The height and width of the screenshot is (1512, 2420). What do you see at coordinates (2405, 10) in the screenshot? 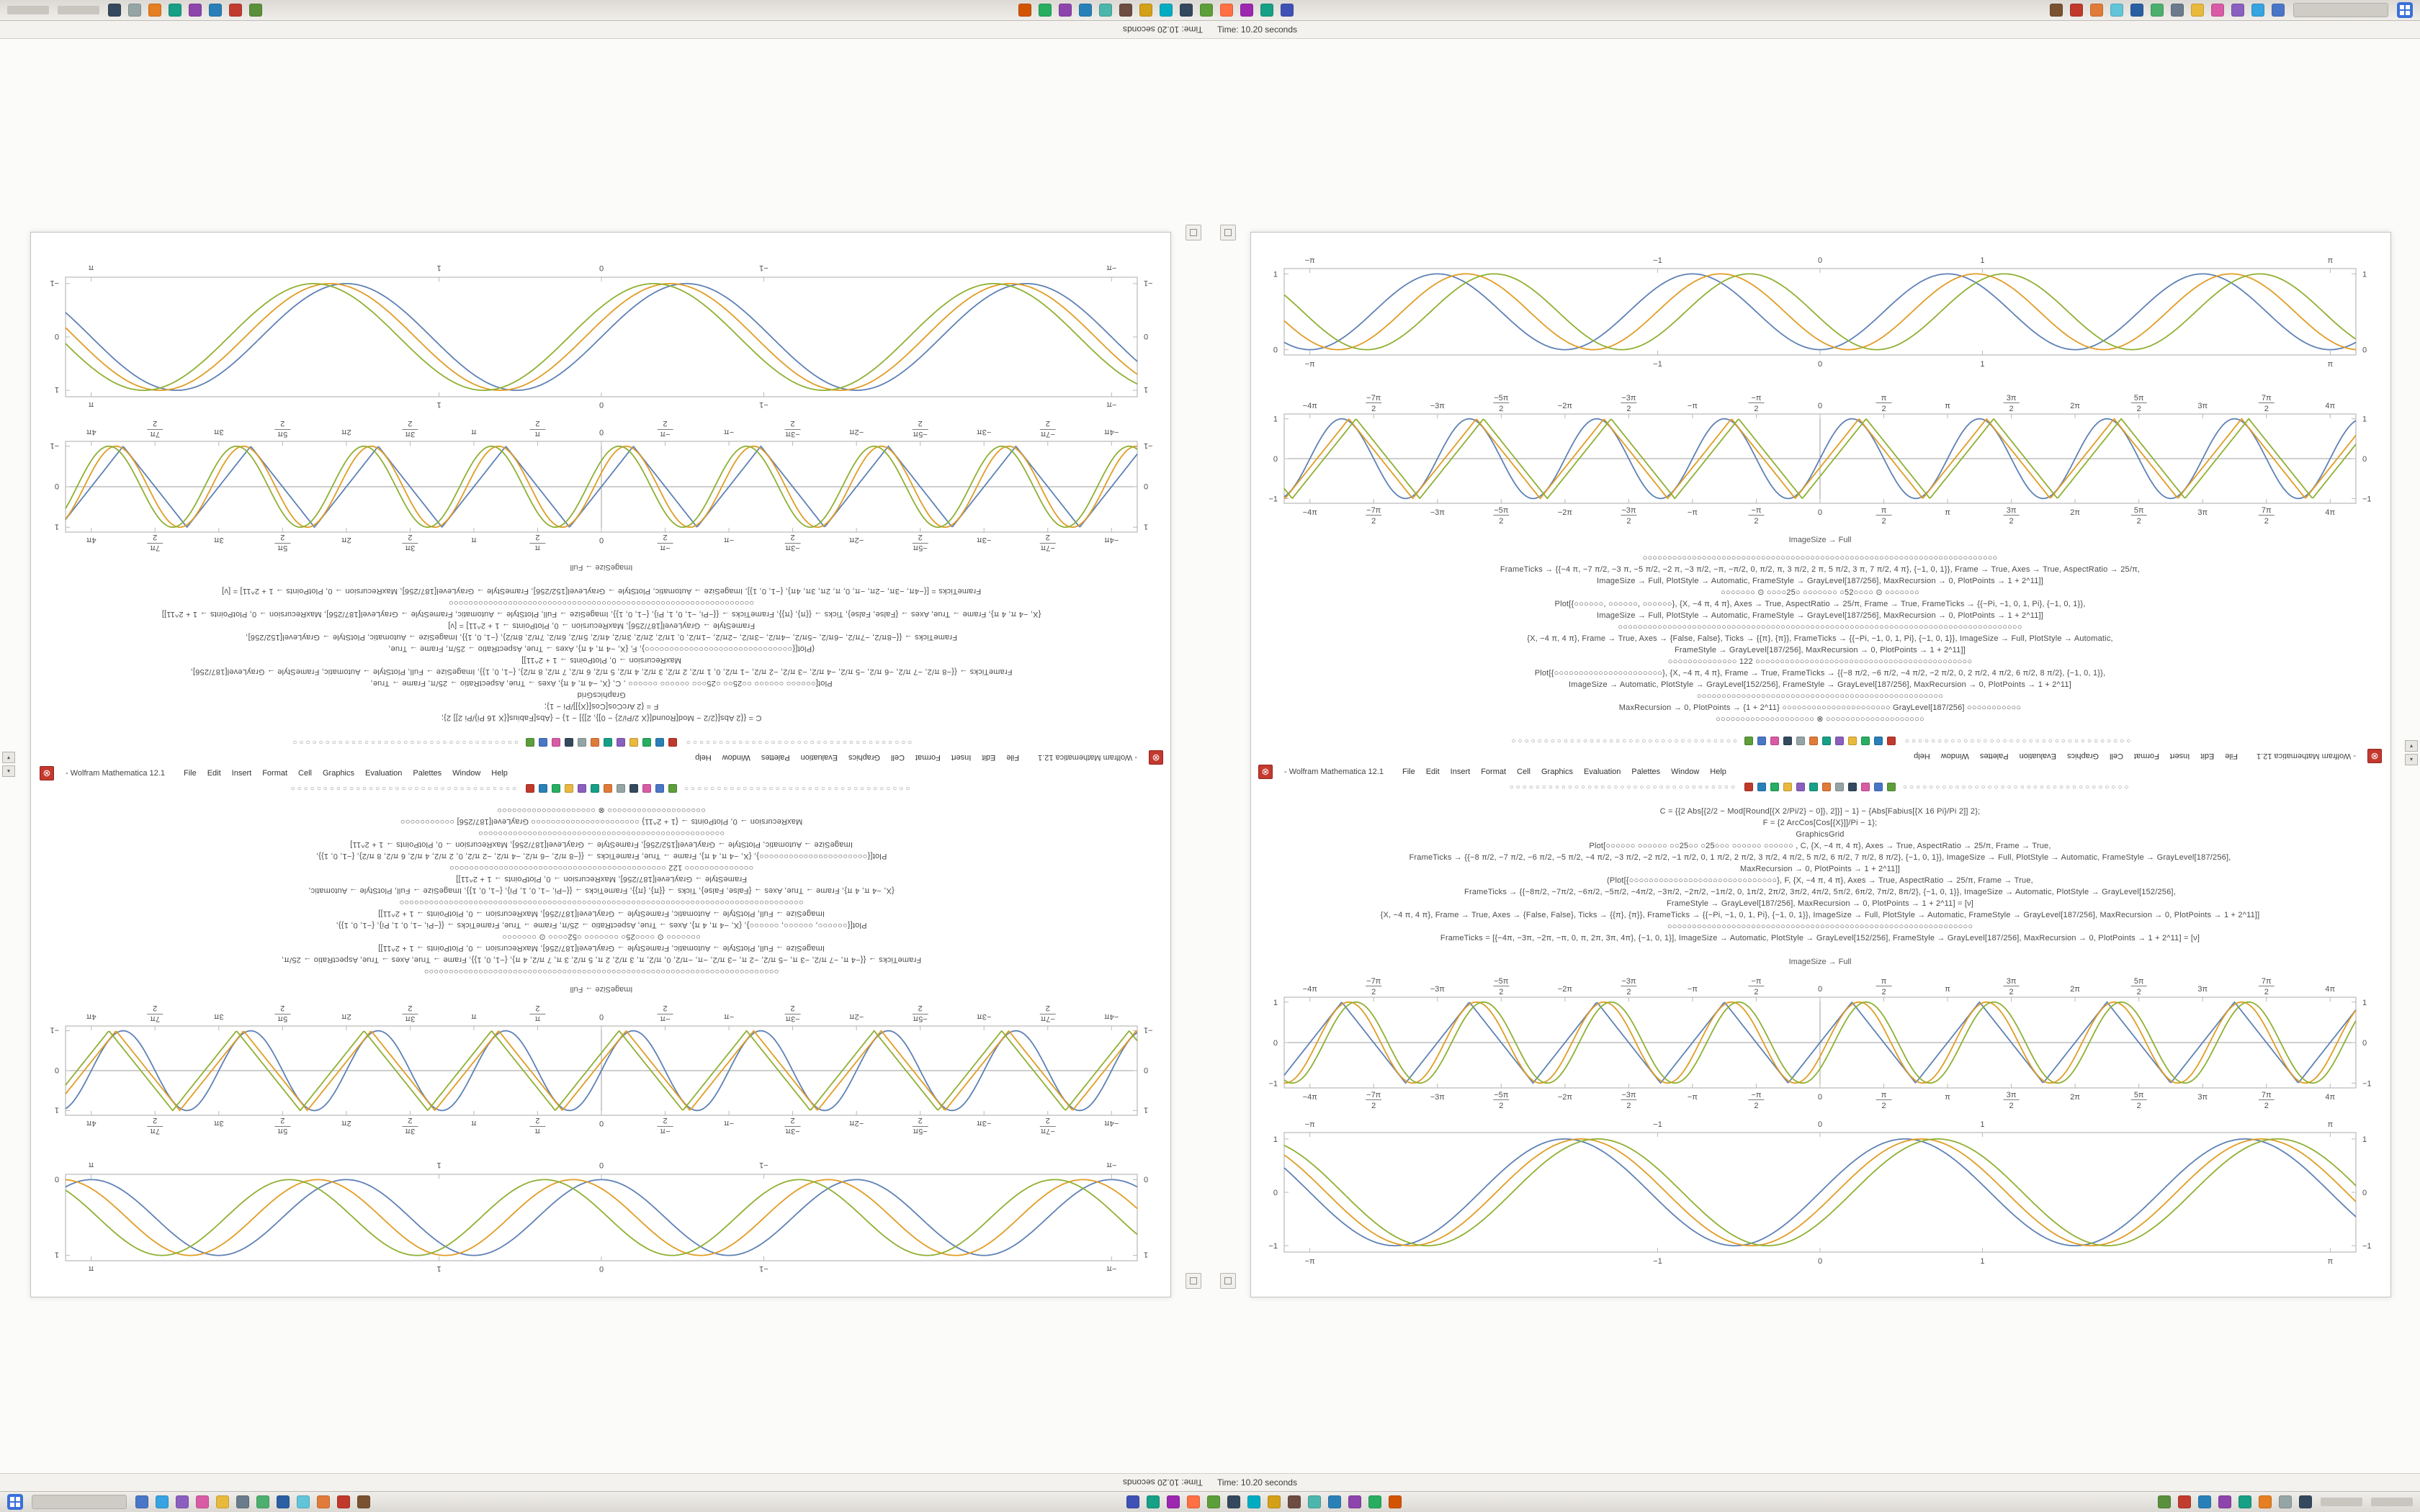
I see `start-button` at bounding box center [2405, 10].